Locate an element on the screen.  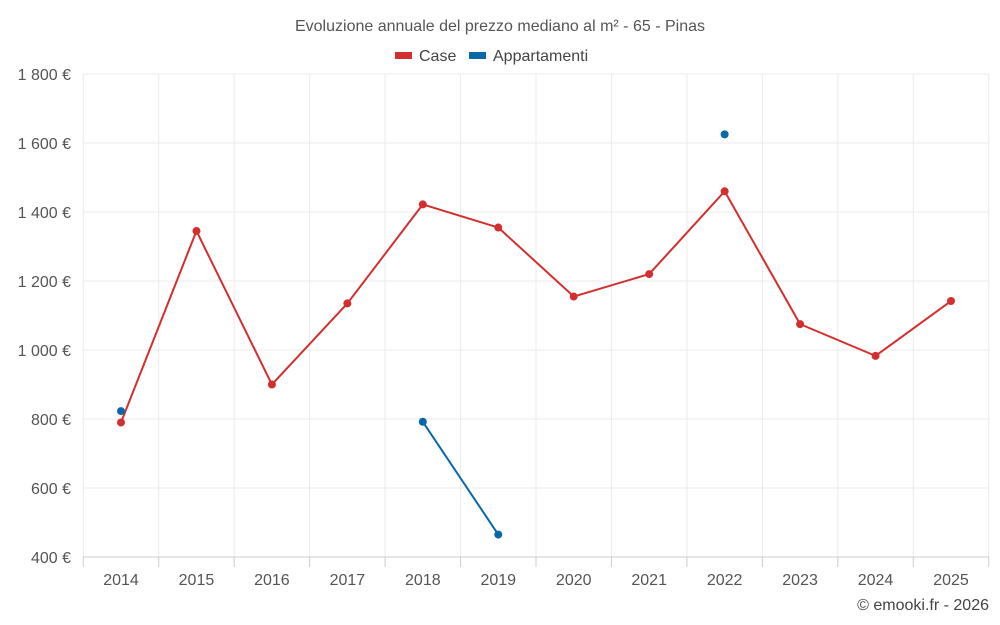
x-tick-label: 2020 is located at coordinates (574, 580).